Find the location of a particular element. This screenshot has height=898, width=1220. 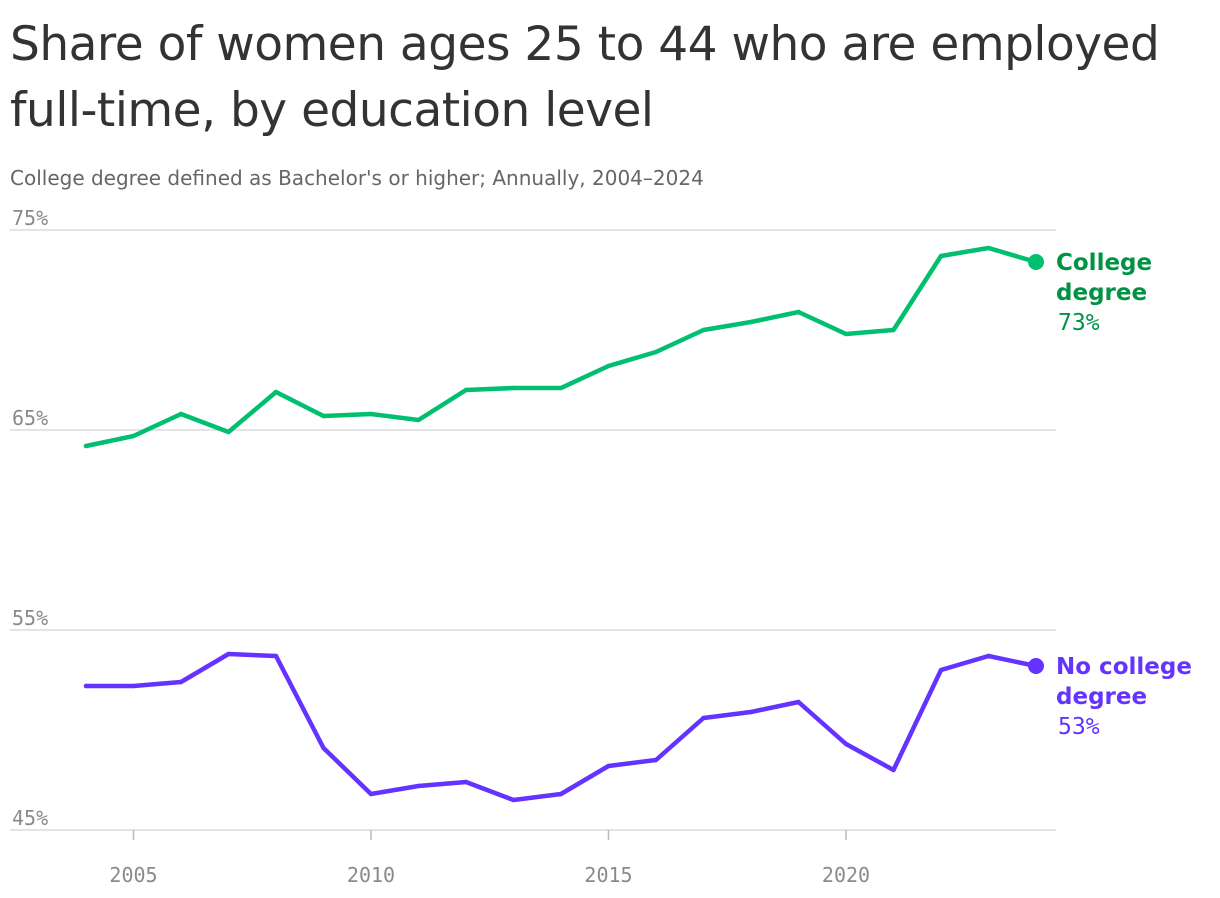

y-tick-label: 65% is located at coordinates (30, 418).